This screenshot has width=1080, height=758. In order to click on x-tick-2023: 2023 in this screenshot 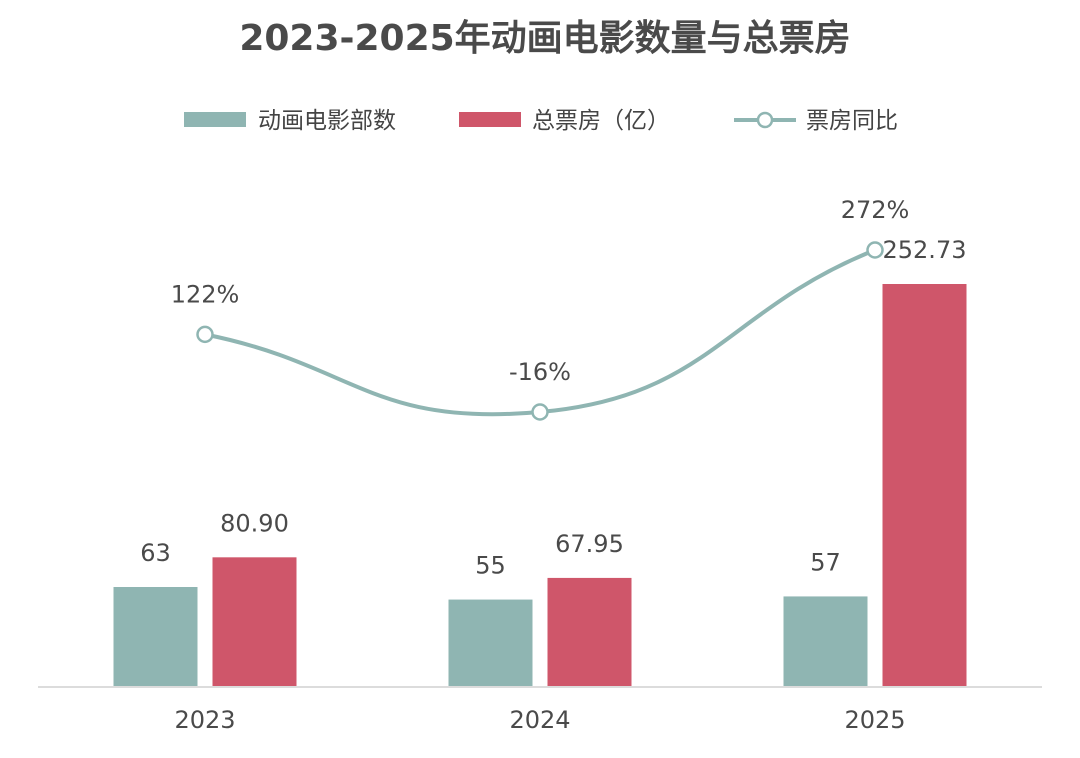, I will do `click(204, 720)`.